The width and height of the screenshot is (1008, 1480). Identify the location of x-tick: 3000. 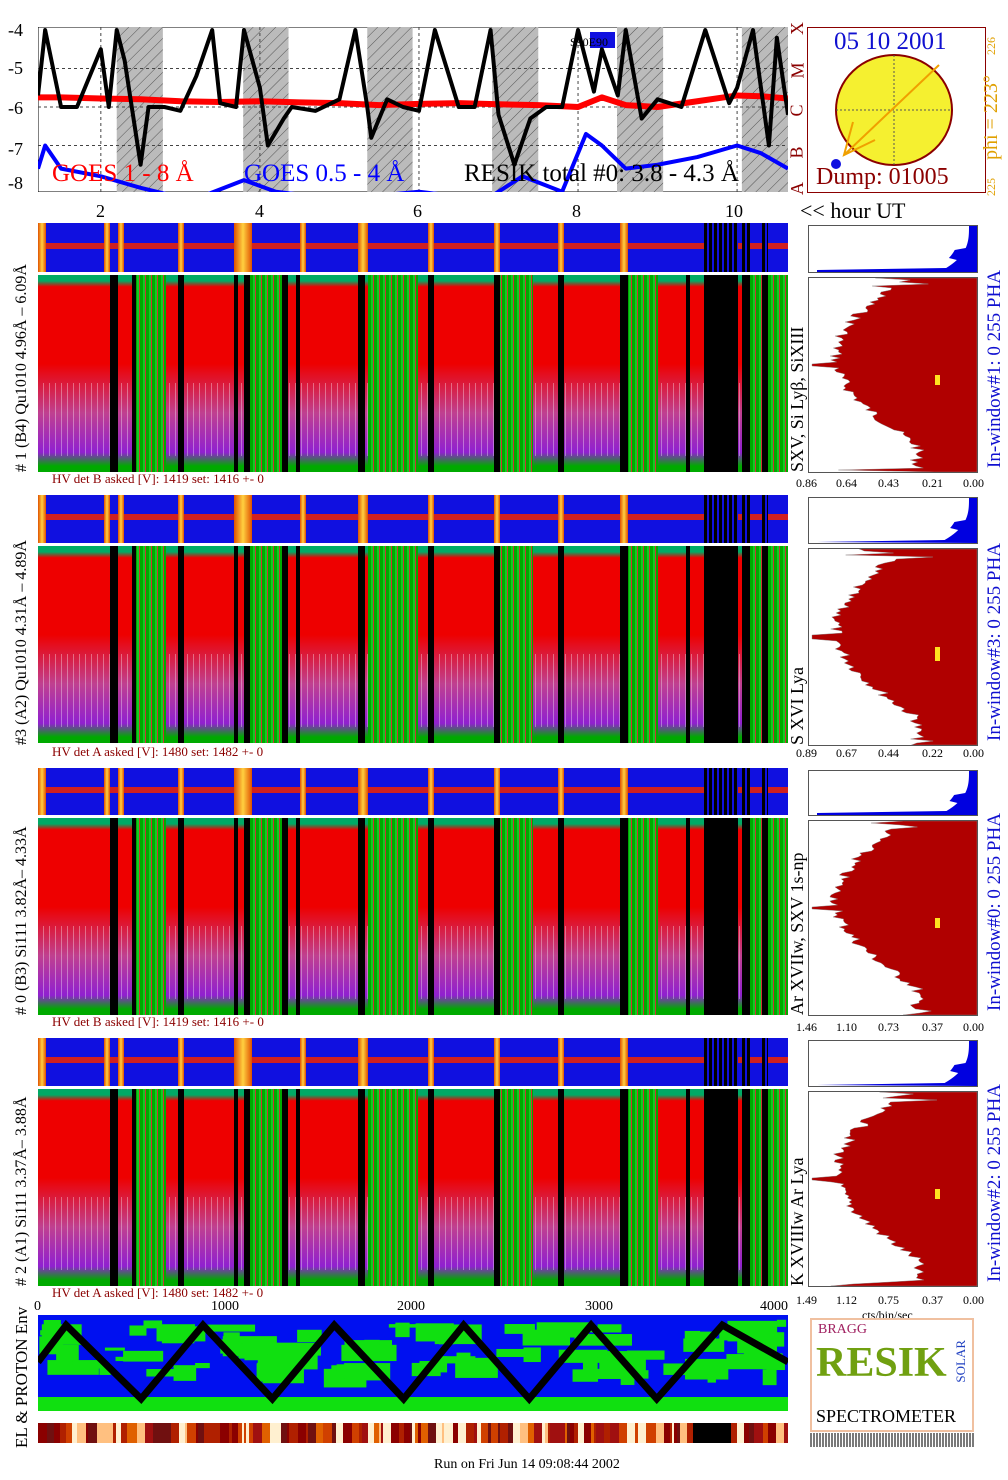
(599, 1306).